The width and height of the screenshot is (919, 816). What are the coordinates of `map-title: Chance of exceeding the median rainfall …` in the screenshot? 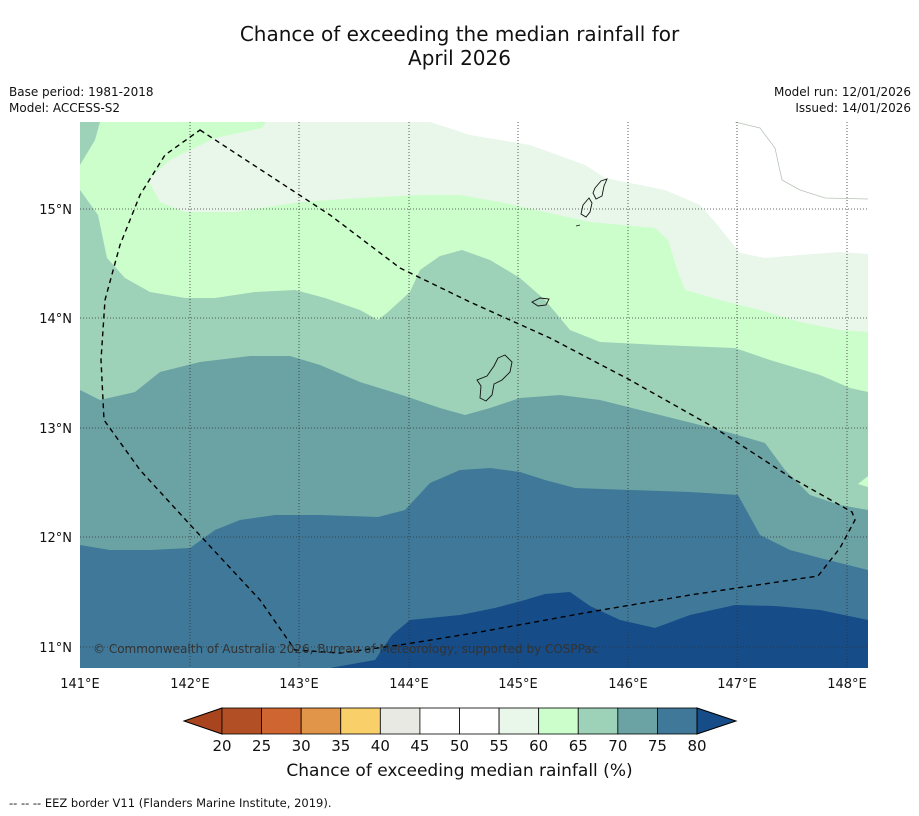 It's located at (459, 46).